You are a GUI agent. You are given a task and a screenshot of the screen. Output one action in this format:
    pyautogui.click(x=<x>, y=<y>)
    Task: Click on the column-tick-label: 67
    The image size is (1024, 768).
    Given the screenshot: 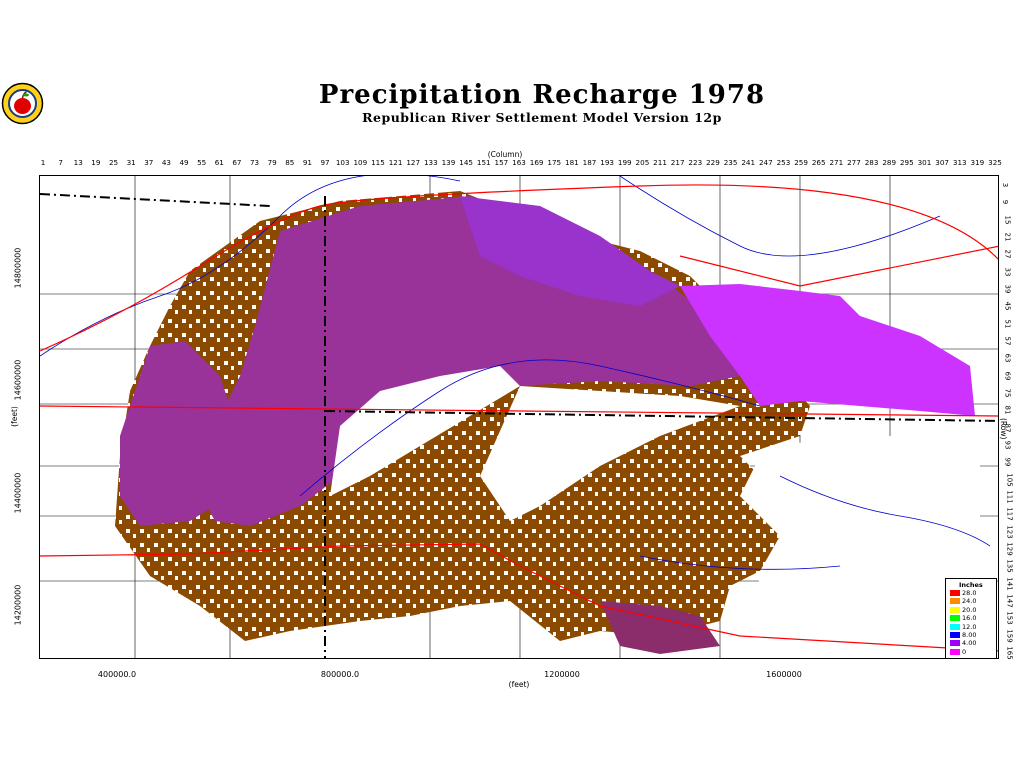 What is the action you would take?
    pyautogui.click(x=237, y=162)
    